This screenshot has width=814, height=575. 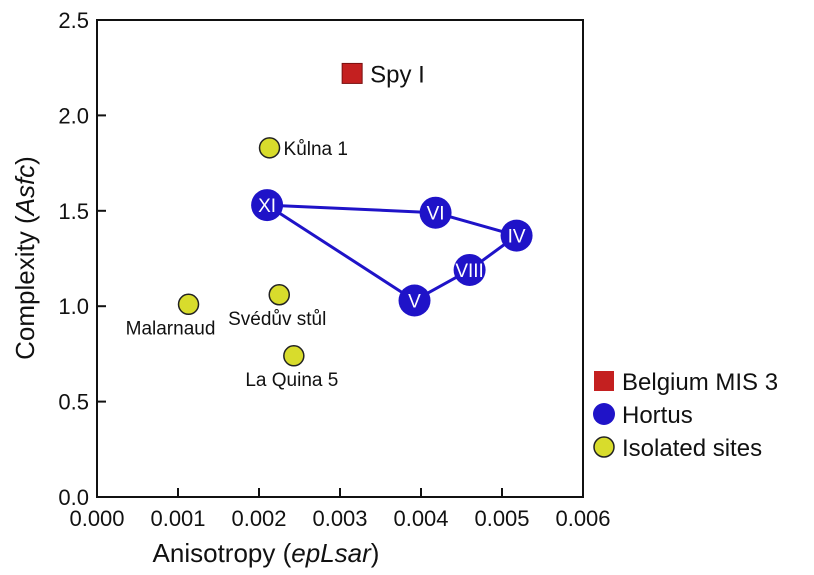 I want to click on x-tick-label: 0.000, so click(x=96, y=518).